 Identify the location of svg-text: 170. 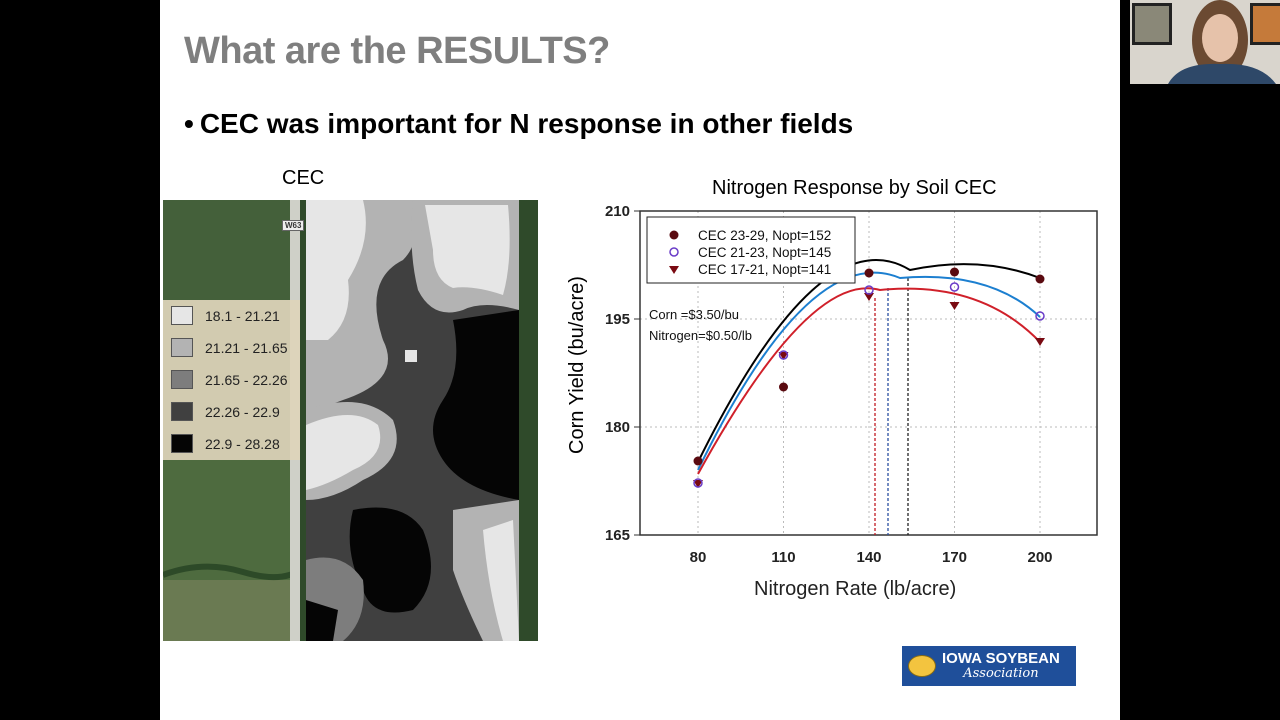
(954, 557).